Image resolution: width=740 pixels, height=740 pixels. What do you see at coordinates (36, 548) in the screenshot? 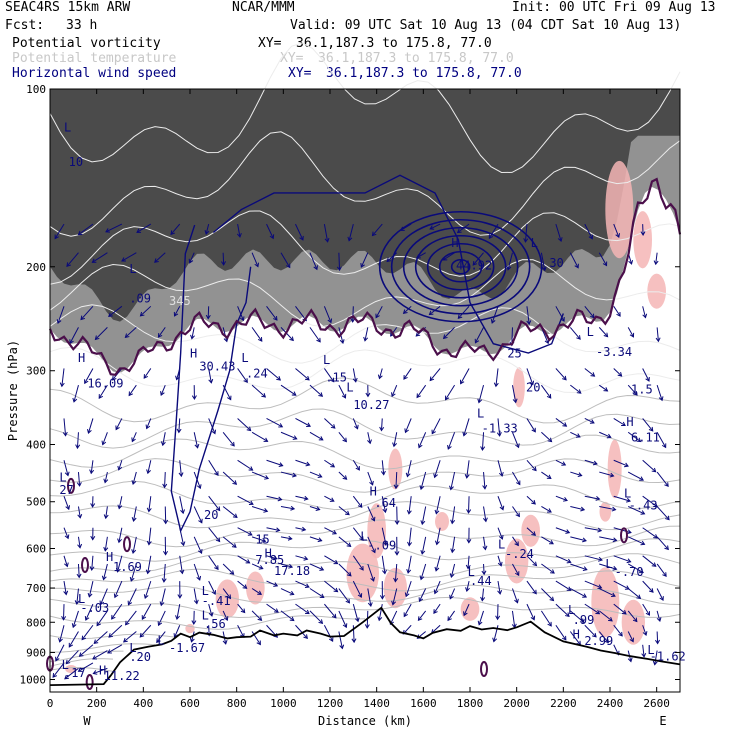
I see `y-tick-label: 600` at bounding box center [36, 548].